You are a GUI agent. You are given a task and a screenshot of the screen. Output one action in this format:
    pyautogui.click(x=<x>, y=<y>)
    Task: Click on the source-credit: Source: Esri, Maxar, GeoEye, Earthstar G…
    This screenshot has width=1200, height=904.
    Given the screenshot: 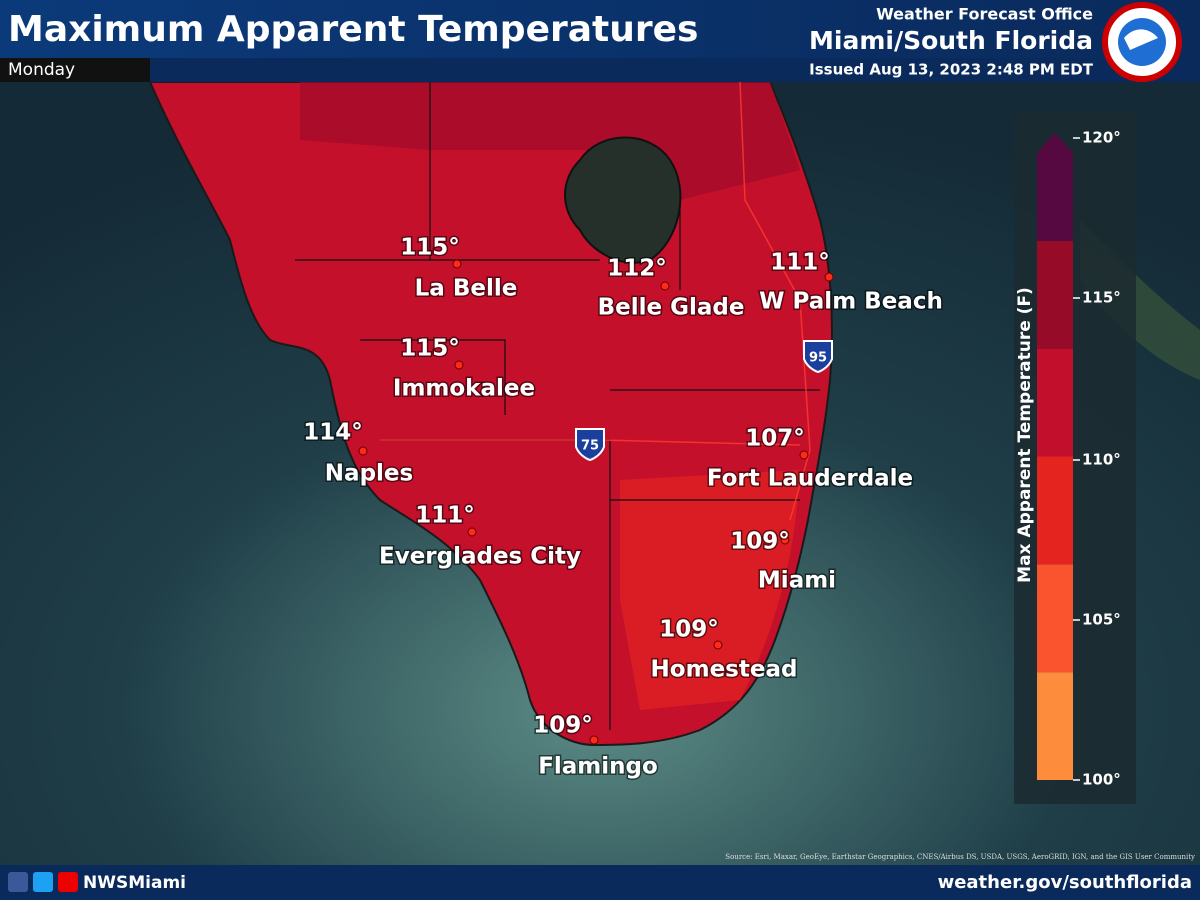 What is the action you would take?
    pyautogui.click(x=960, y=857)
    